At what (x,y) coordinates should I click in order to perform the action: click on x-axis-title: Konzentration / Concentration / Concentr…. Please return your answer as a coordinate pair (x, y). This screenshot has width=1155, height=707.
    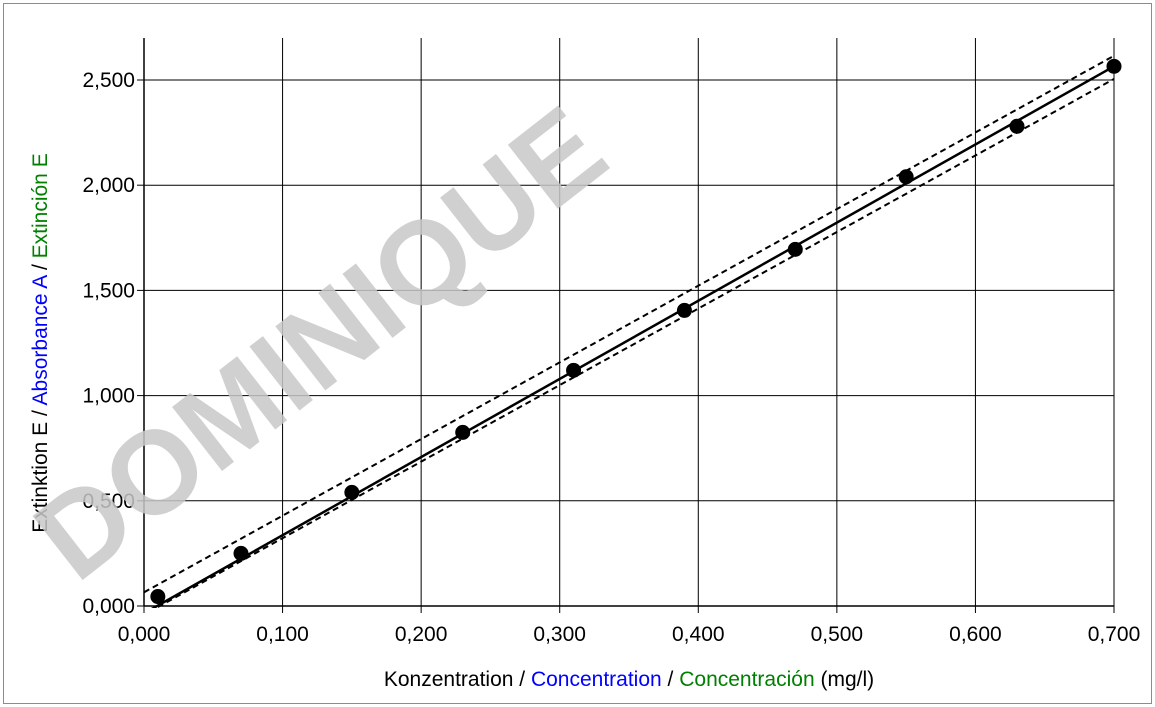
    Looking at the image, I should click on (629, 679).